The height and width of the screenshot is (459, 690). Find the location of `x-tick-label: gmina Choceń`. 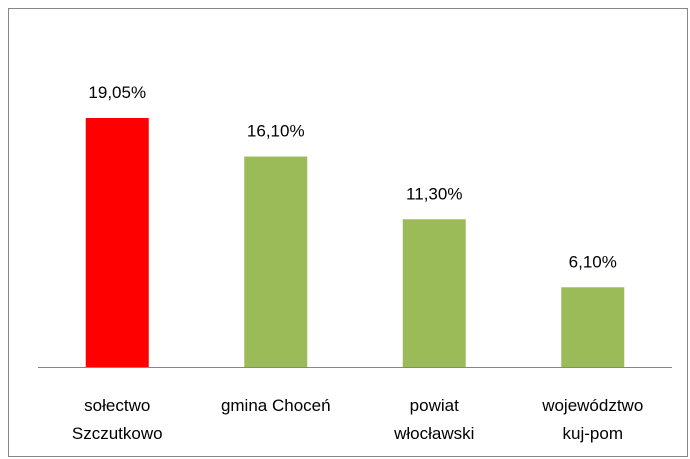

x-tick-label: gmina Choceń is located at coordinates (275, 405).